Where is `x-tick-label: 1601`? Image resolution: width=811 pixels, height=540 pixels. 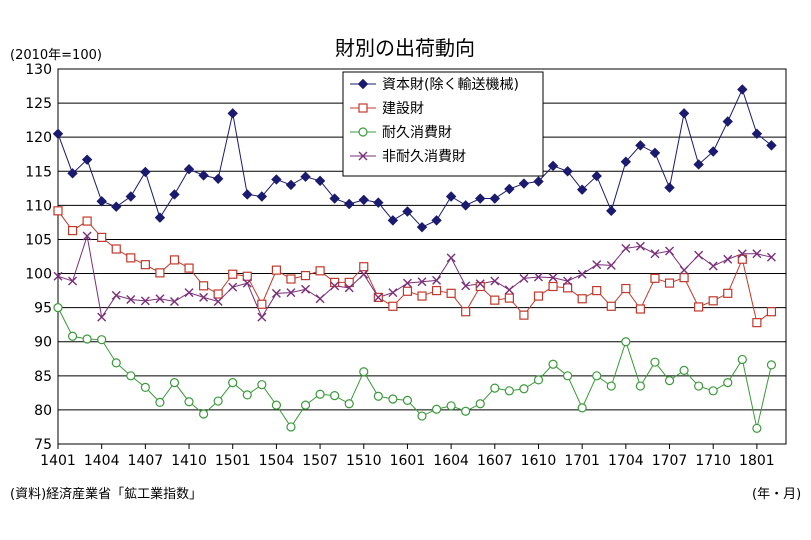 x-tick-label: 1601 is located at coordinates (408, 461).